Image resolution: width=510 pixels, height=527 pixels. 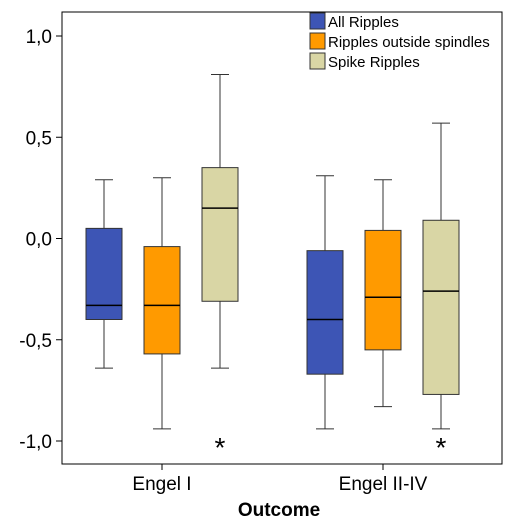 I want to click on y-axis: -1,0 -0,5 0,0 0,5 1,0, so click(x=40, y=240).